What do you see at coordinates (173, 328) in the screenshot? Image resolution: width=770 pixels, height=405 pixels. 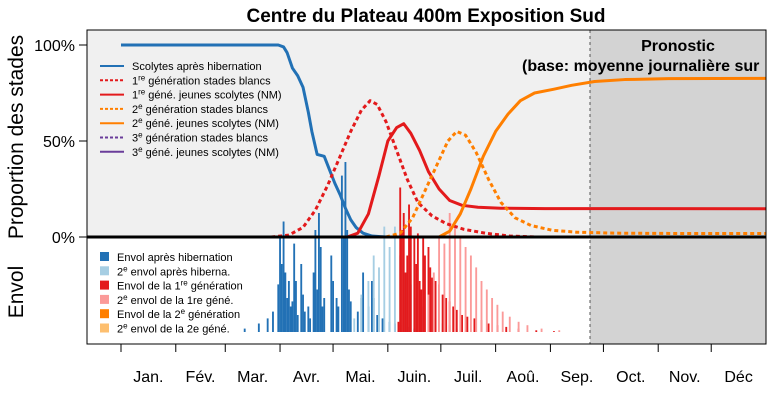 I see `flight-legend-label-5: 2e envol de la 2e géné.` at bounding box center [173, 328].